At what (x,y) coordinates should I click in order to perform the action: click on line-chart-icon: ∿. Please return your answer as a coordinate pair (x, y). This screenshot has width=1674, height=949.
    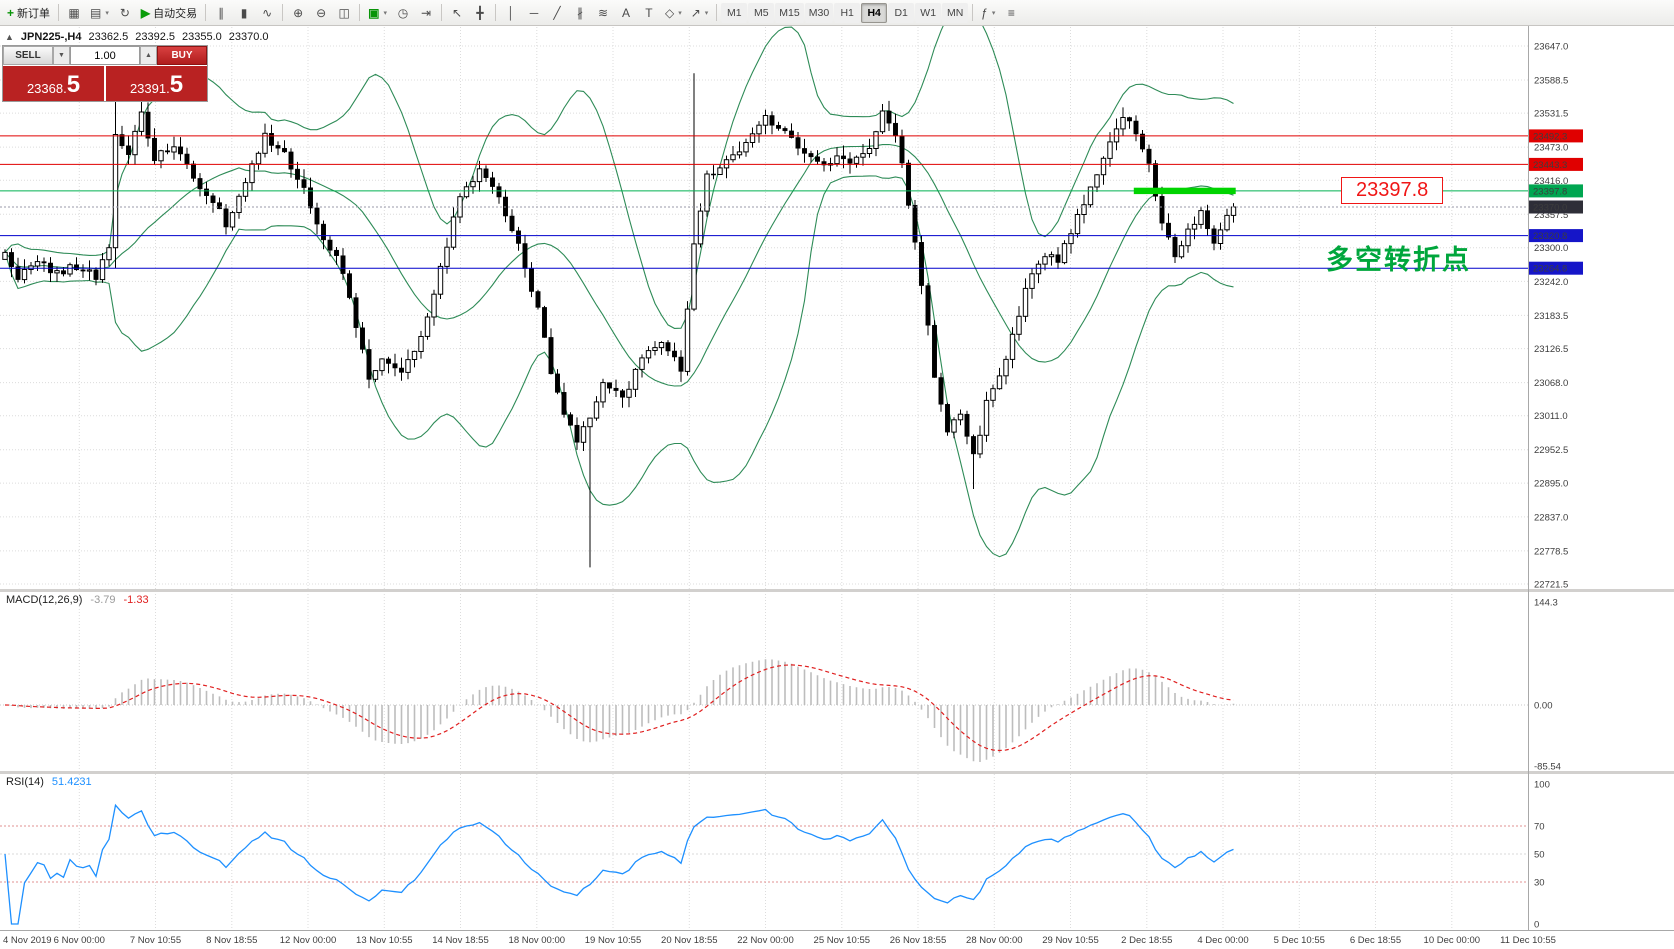
    Looking at the image, I should click on (267, 12).